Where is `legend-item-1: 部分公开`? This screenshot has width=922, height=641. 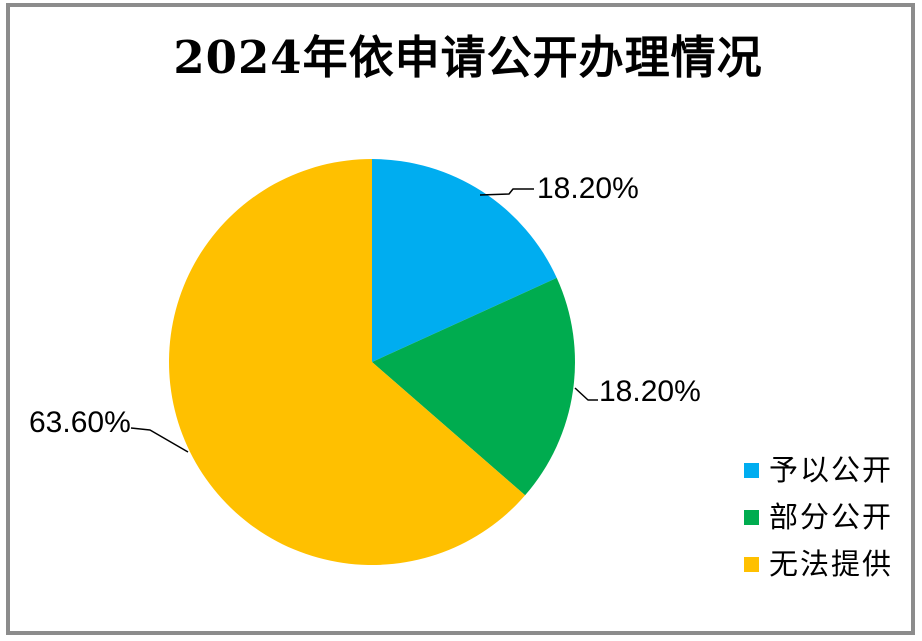 legend-item-1: 部分公开 is located at coordinates (818, 517).